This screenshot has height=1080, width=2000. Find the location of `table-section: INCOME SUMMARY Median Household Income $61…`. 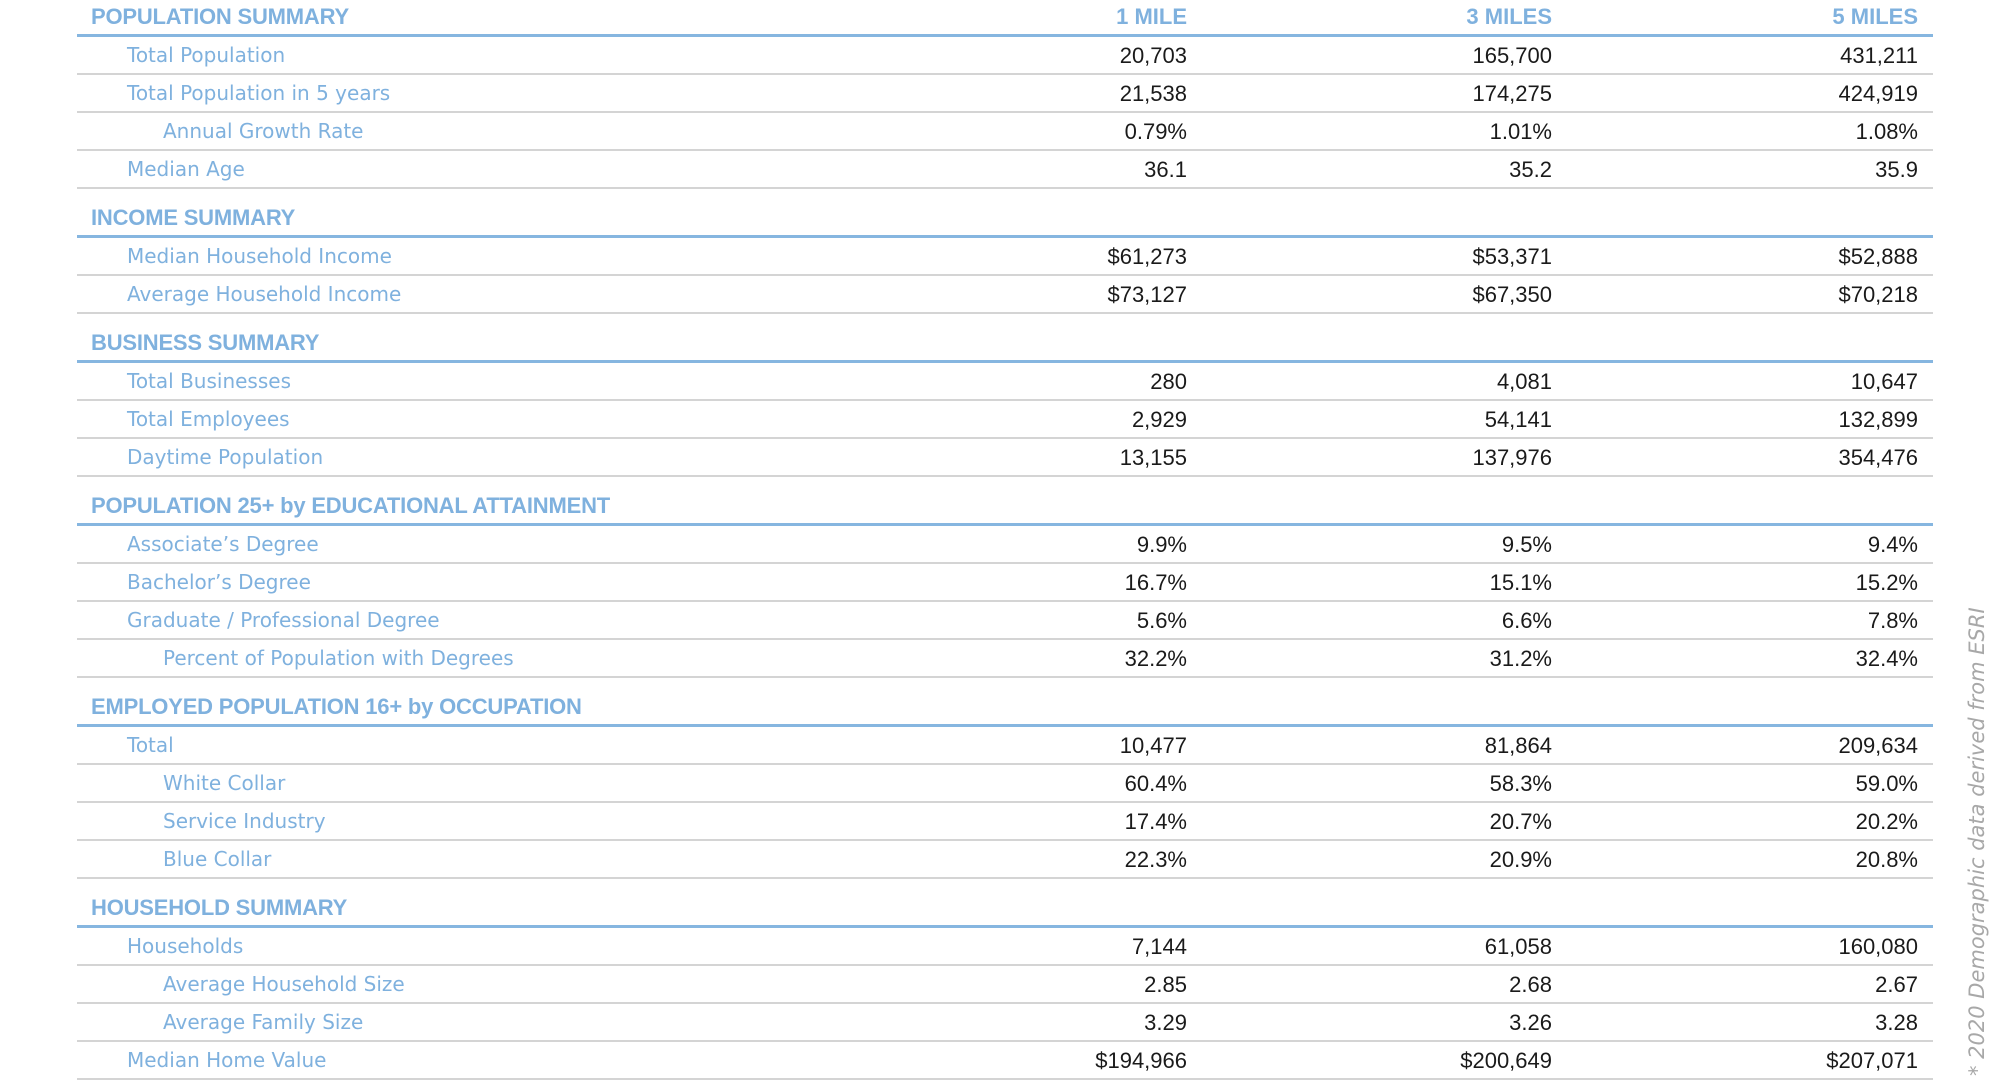

table-section: INCOME SUMMARY Median Household Income $61… is located at coordinates (1005, 251).